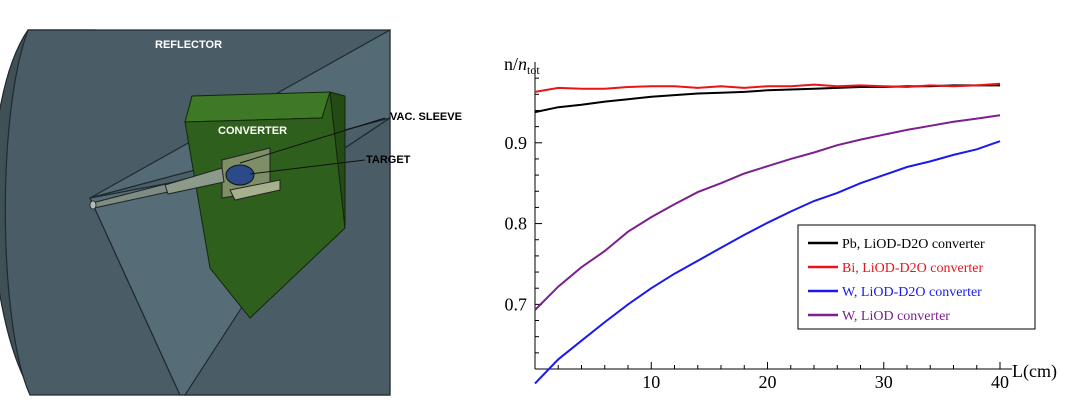 The image size is (1082, 401). I want to click on x-tick-label: 20, so click(768, 382).